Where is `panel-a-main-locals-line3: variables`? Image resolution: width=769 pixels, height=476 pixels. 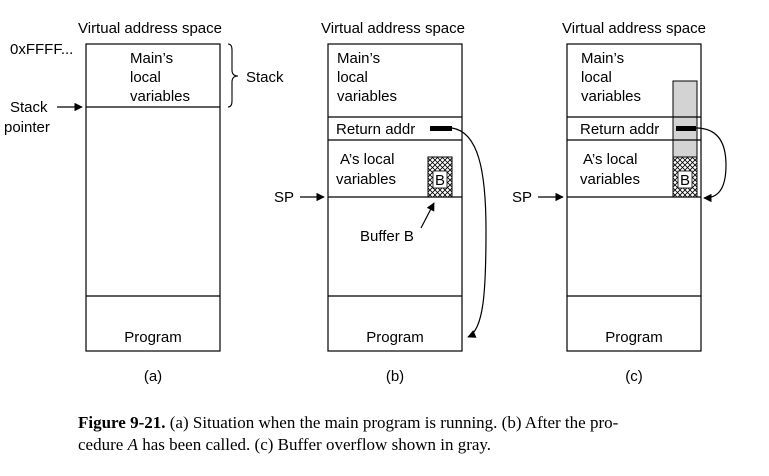
panel-a-main-locals-line3: variables is located at coordinates (160, 96).